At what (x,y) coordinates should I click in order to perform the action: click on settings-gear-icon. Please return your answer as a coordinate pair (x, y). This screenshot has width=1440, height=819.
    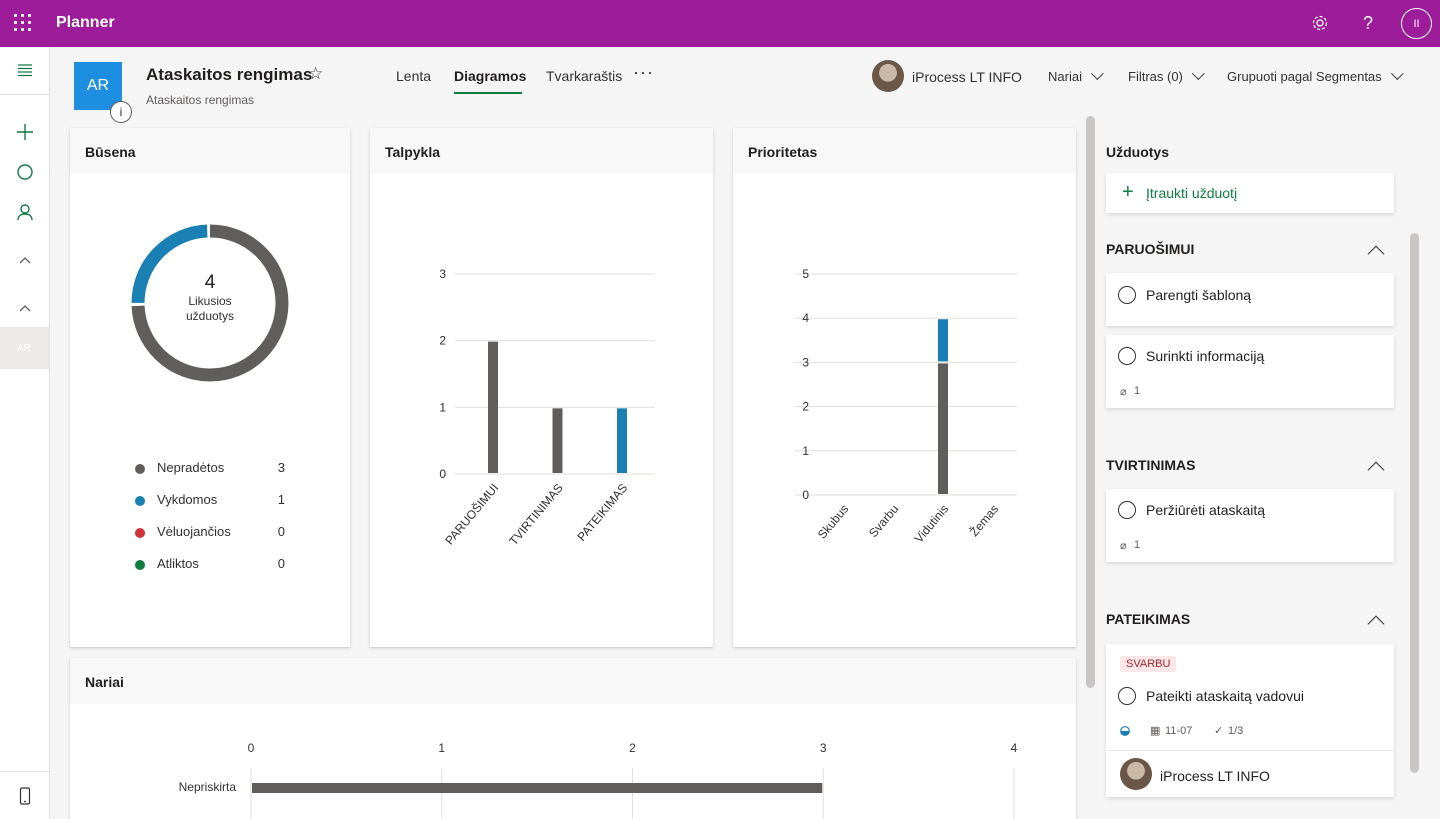
    Looking at the image, I should click on (1320, 23).